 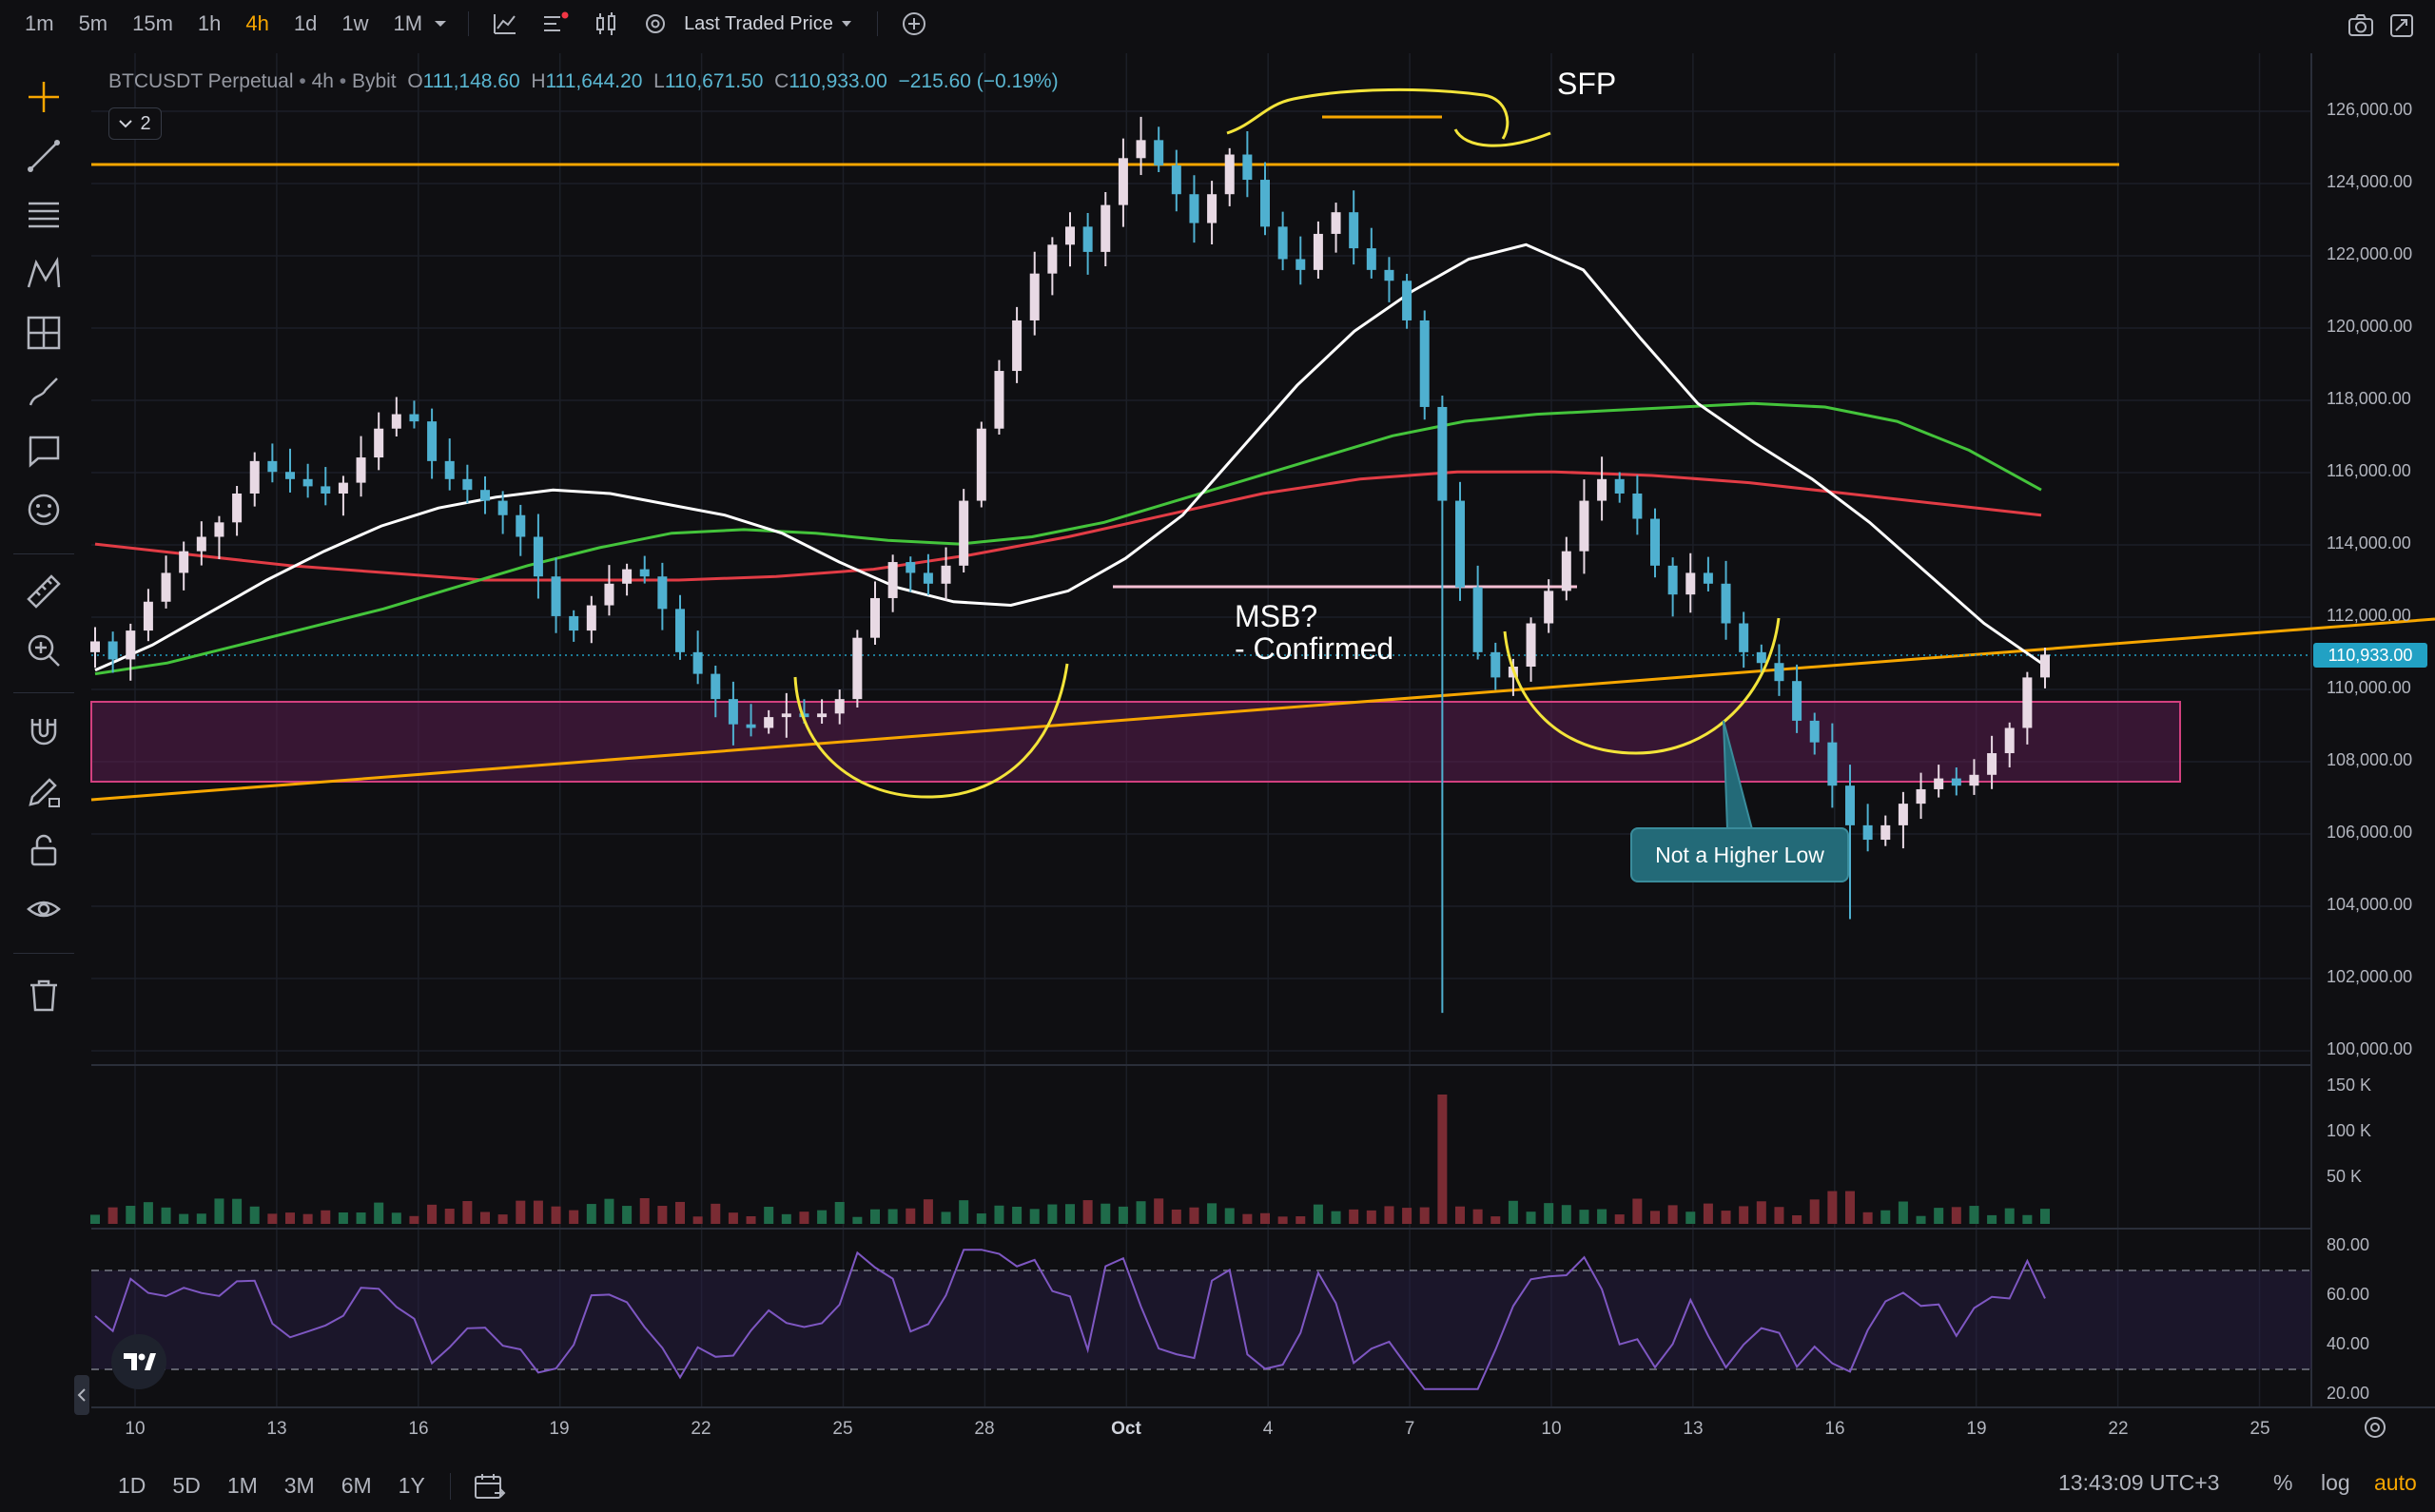 What do you see at coordinates (44, 732) in the screenshot?
I see `magnet-icon` at bounding box center [44, 732].